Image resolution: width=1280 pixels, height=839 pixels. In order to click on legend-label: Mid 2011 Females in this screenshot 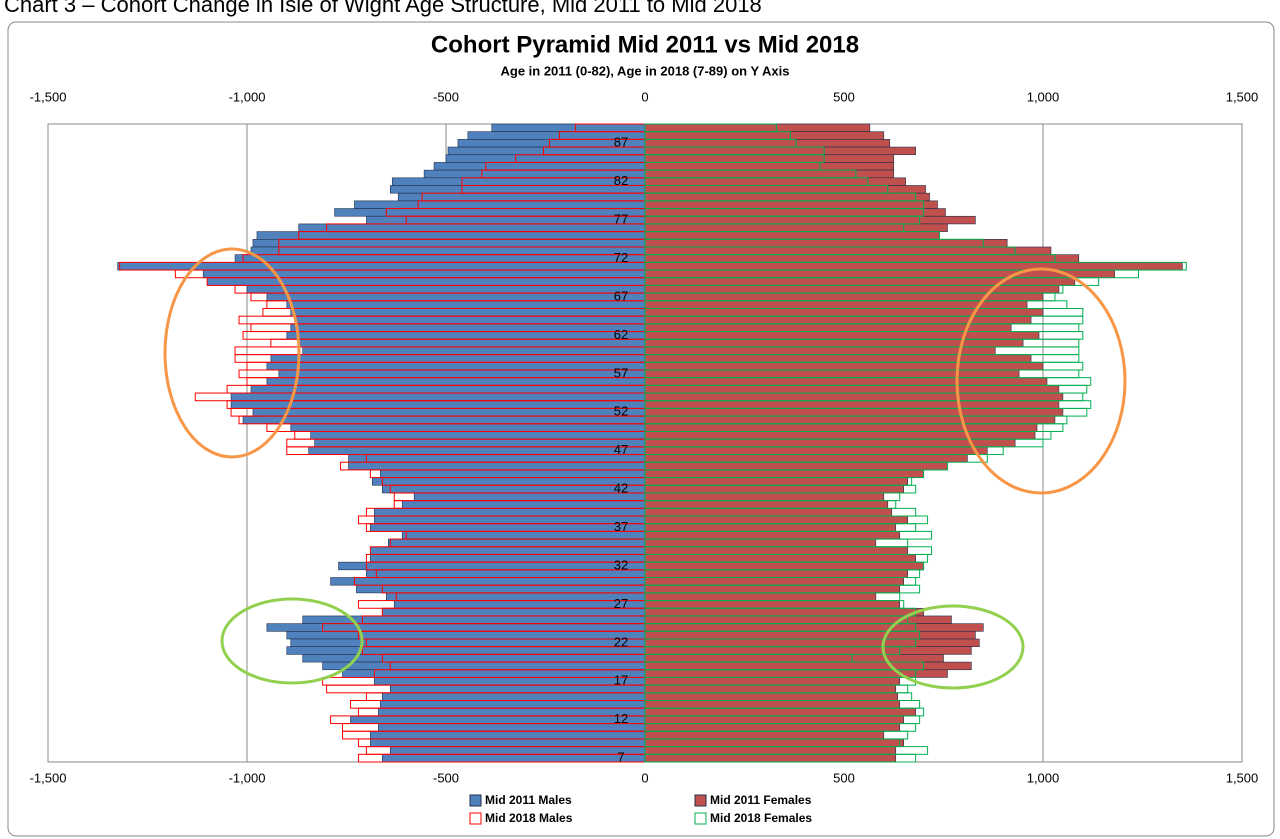, I will do `click(761, 800)`.